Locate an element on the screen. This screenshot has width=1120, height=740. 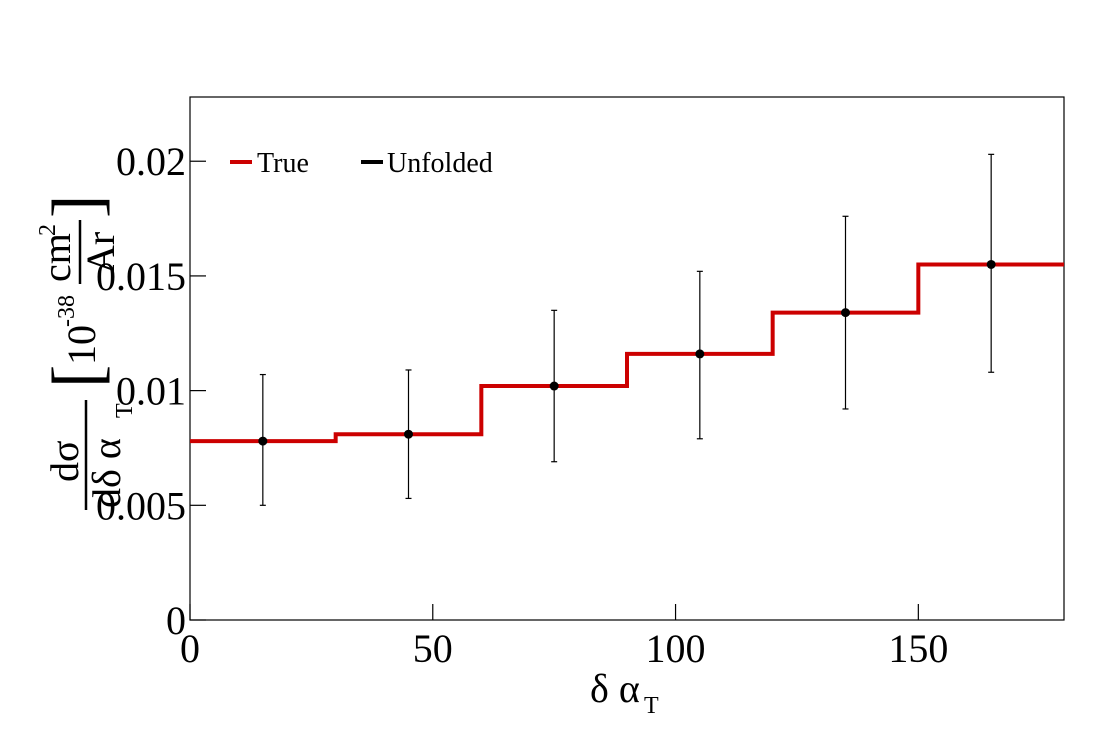
y-title-denominator-sub: T is located at coordinates (125, 410).